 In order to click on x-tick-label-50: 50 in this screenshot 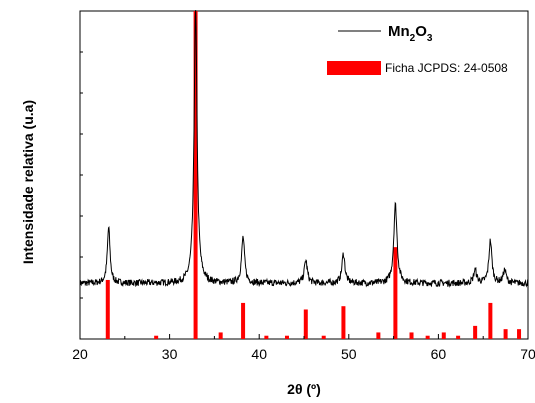, I will do `click(349, 354)`.